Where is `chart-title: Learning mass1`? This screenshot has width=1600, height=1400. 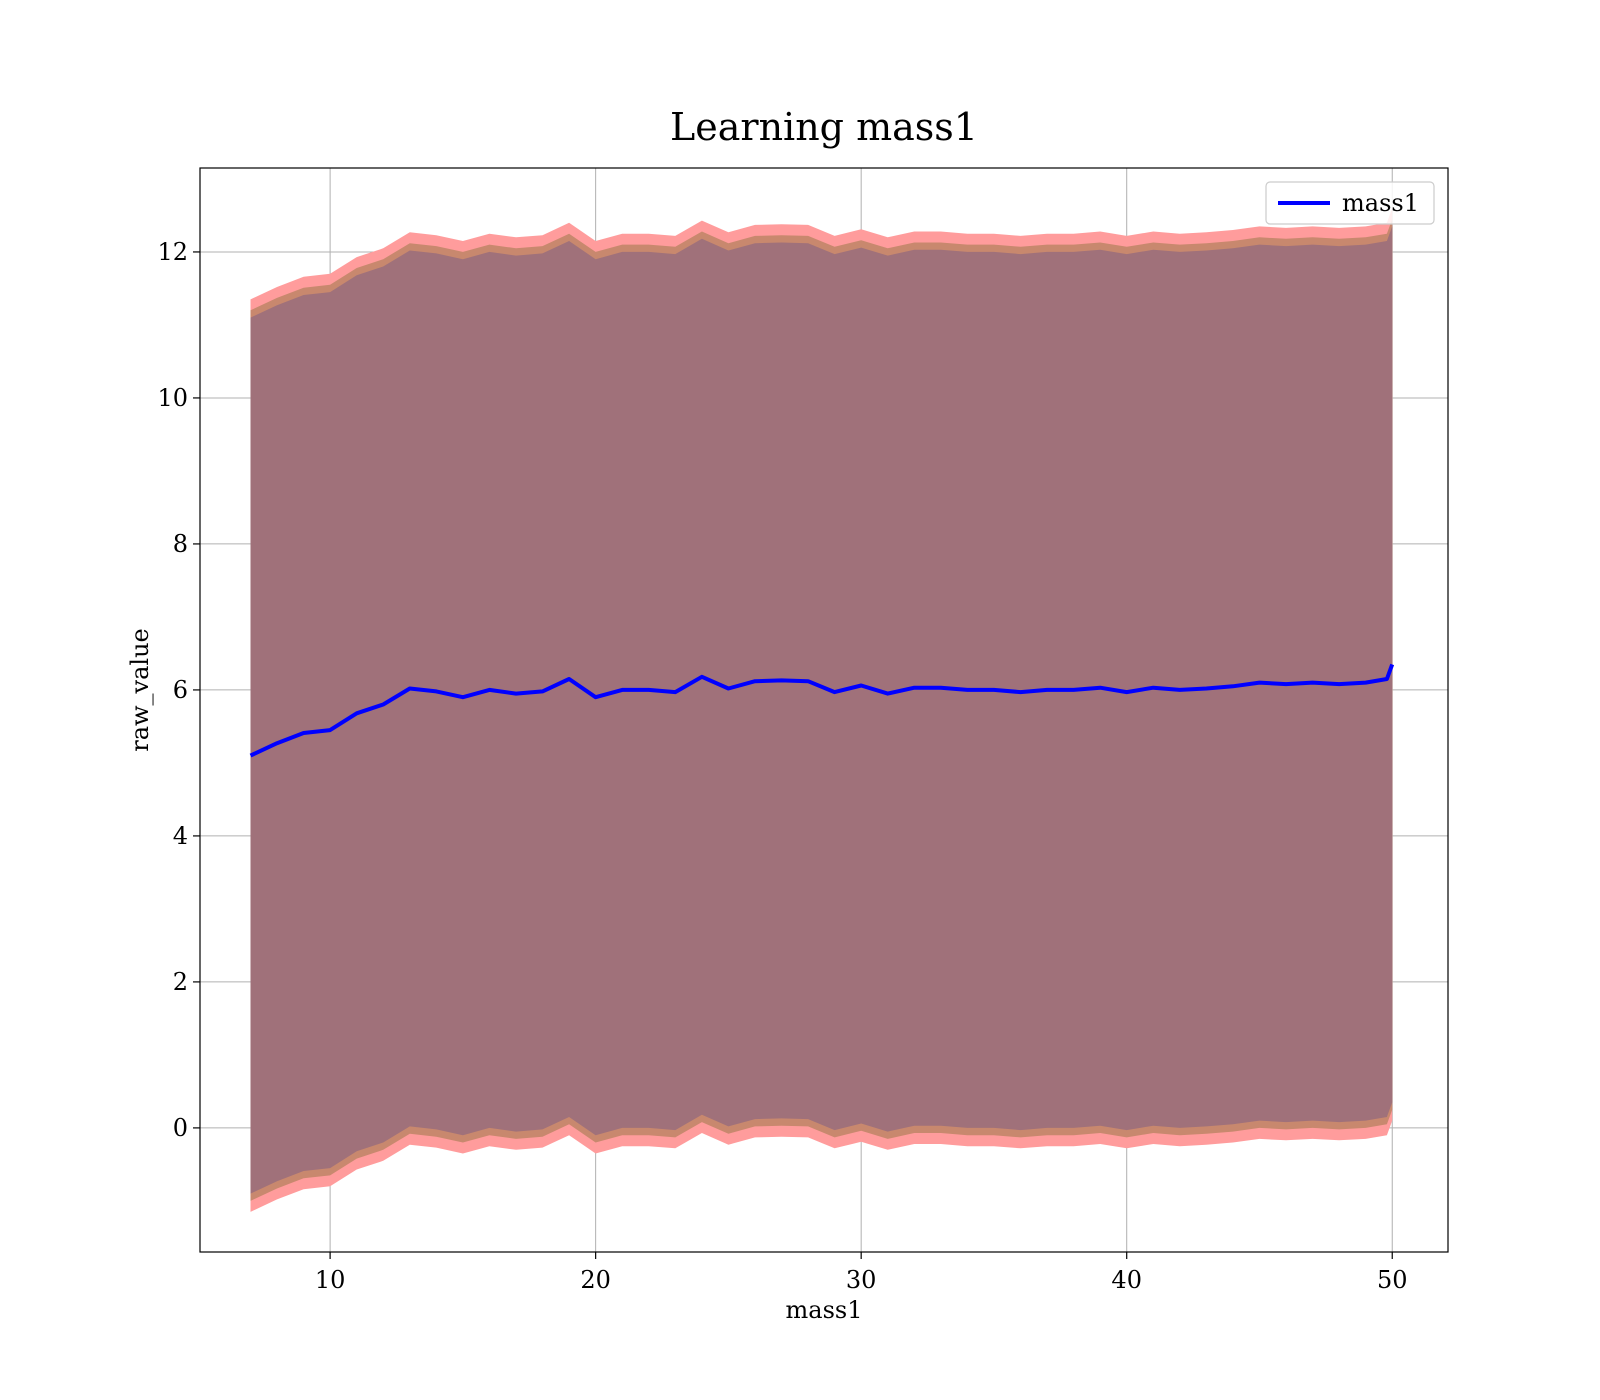
chart-title: Learning mass1 is located at coordinates (824, 127).